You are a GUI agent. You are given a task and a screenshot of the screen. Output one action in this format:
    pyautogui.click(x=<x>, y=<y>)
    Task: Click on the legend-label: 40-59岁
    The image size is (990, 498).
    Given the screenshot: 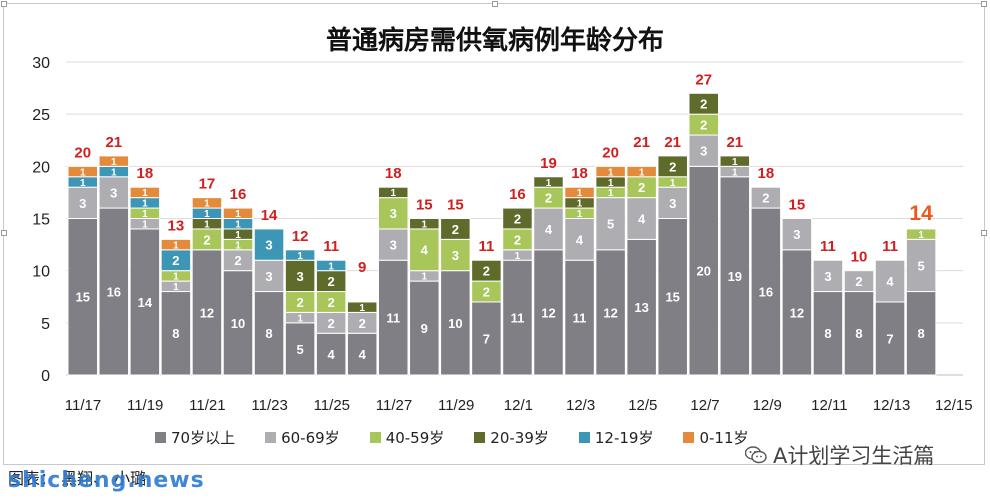 What is the action you would take?
    pyautogui.click(x=415, y=437)
    